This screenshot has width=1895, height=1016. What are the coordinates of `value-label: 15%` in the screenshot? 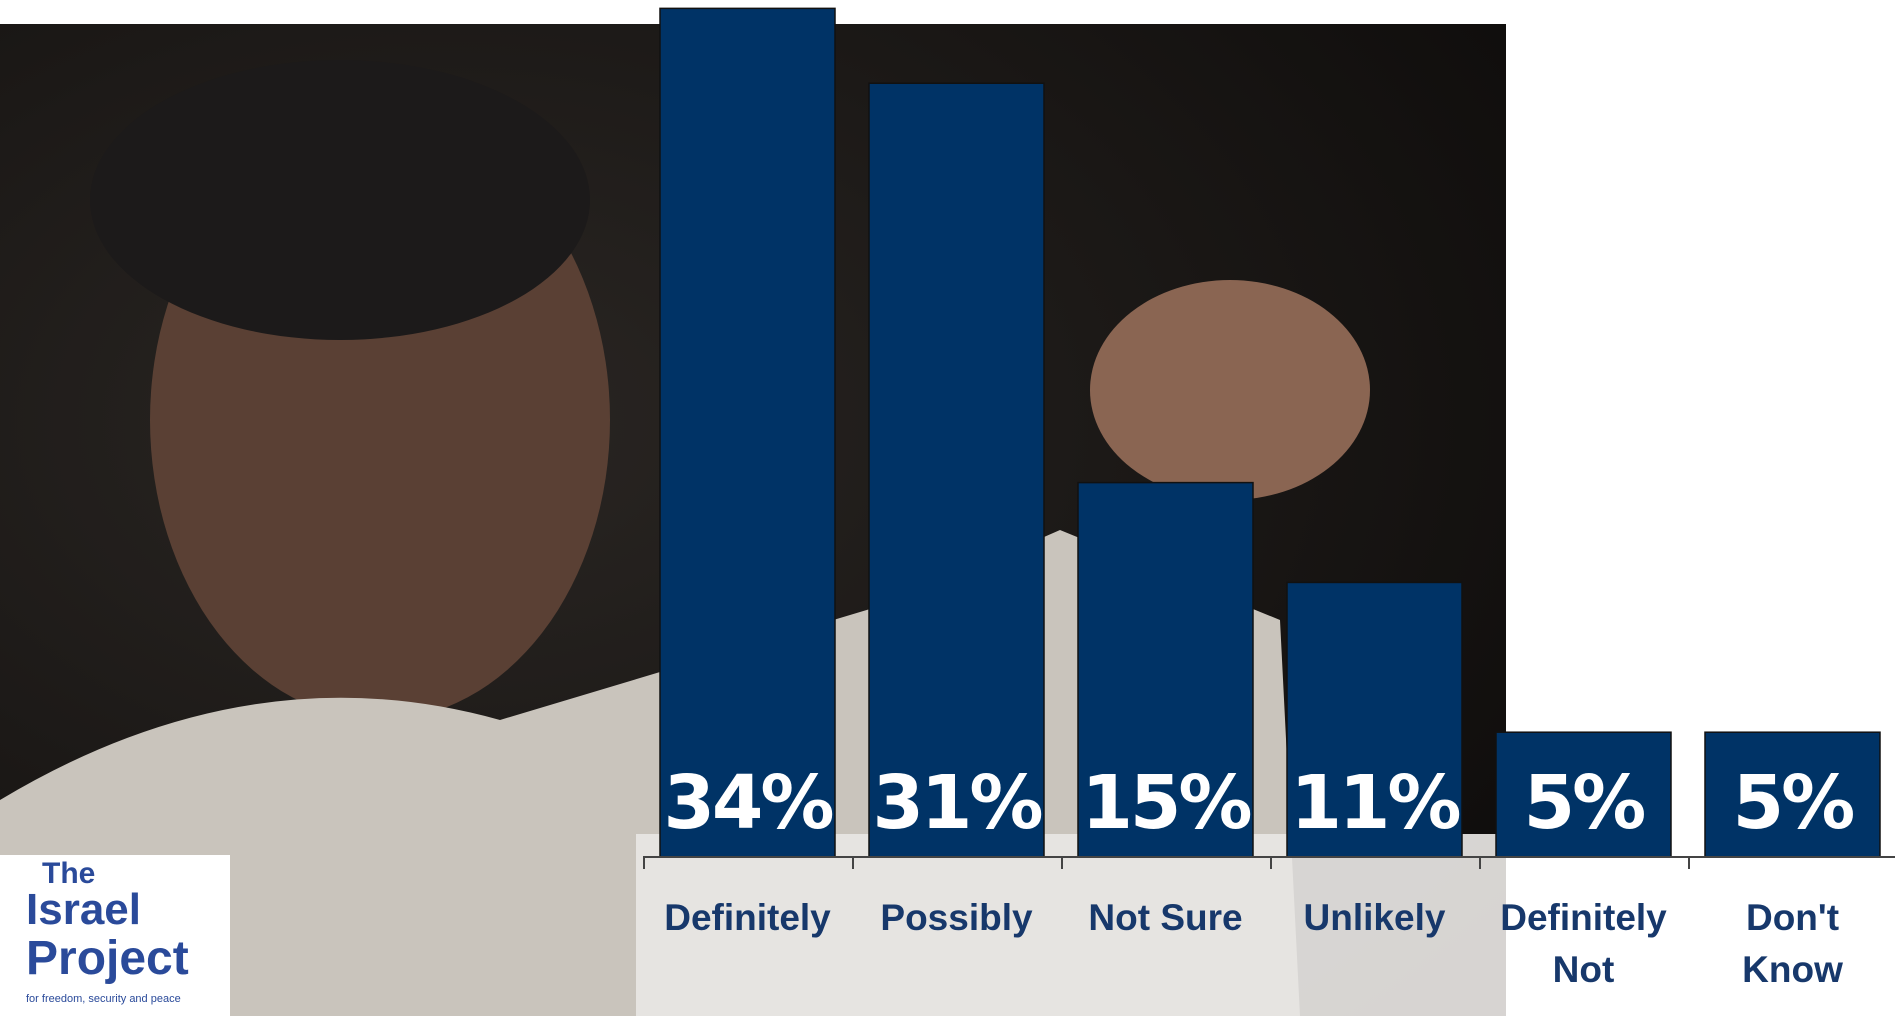 It's located at (1165, 803).